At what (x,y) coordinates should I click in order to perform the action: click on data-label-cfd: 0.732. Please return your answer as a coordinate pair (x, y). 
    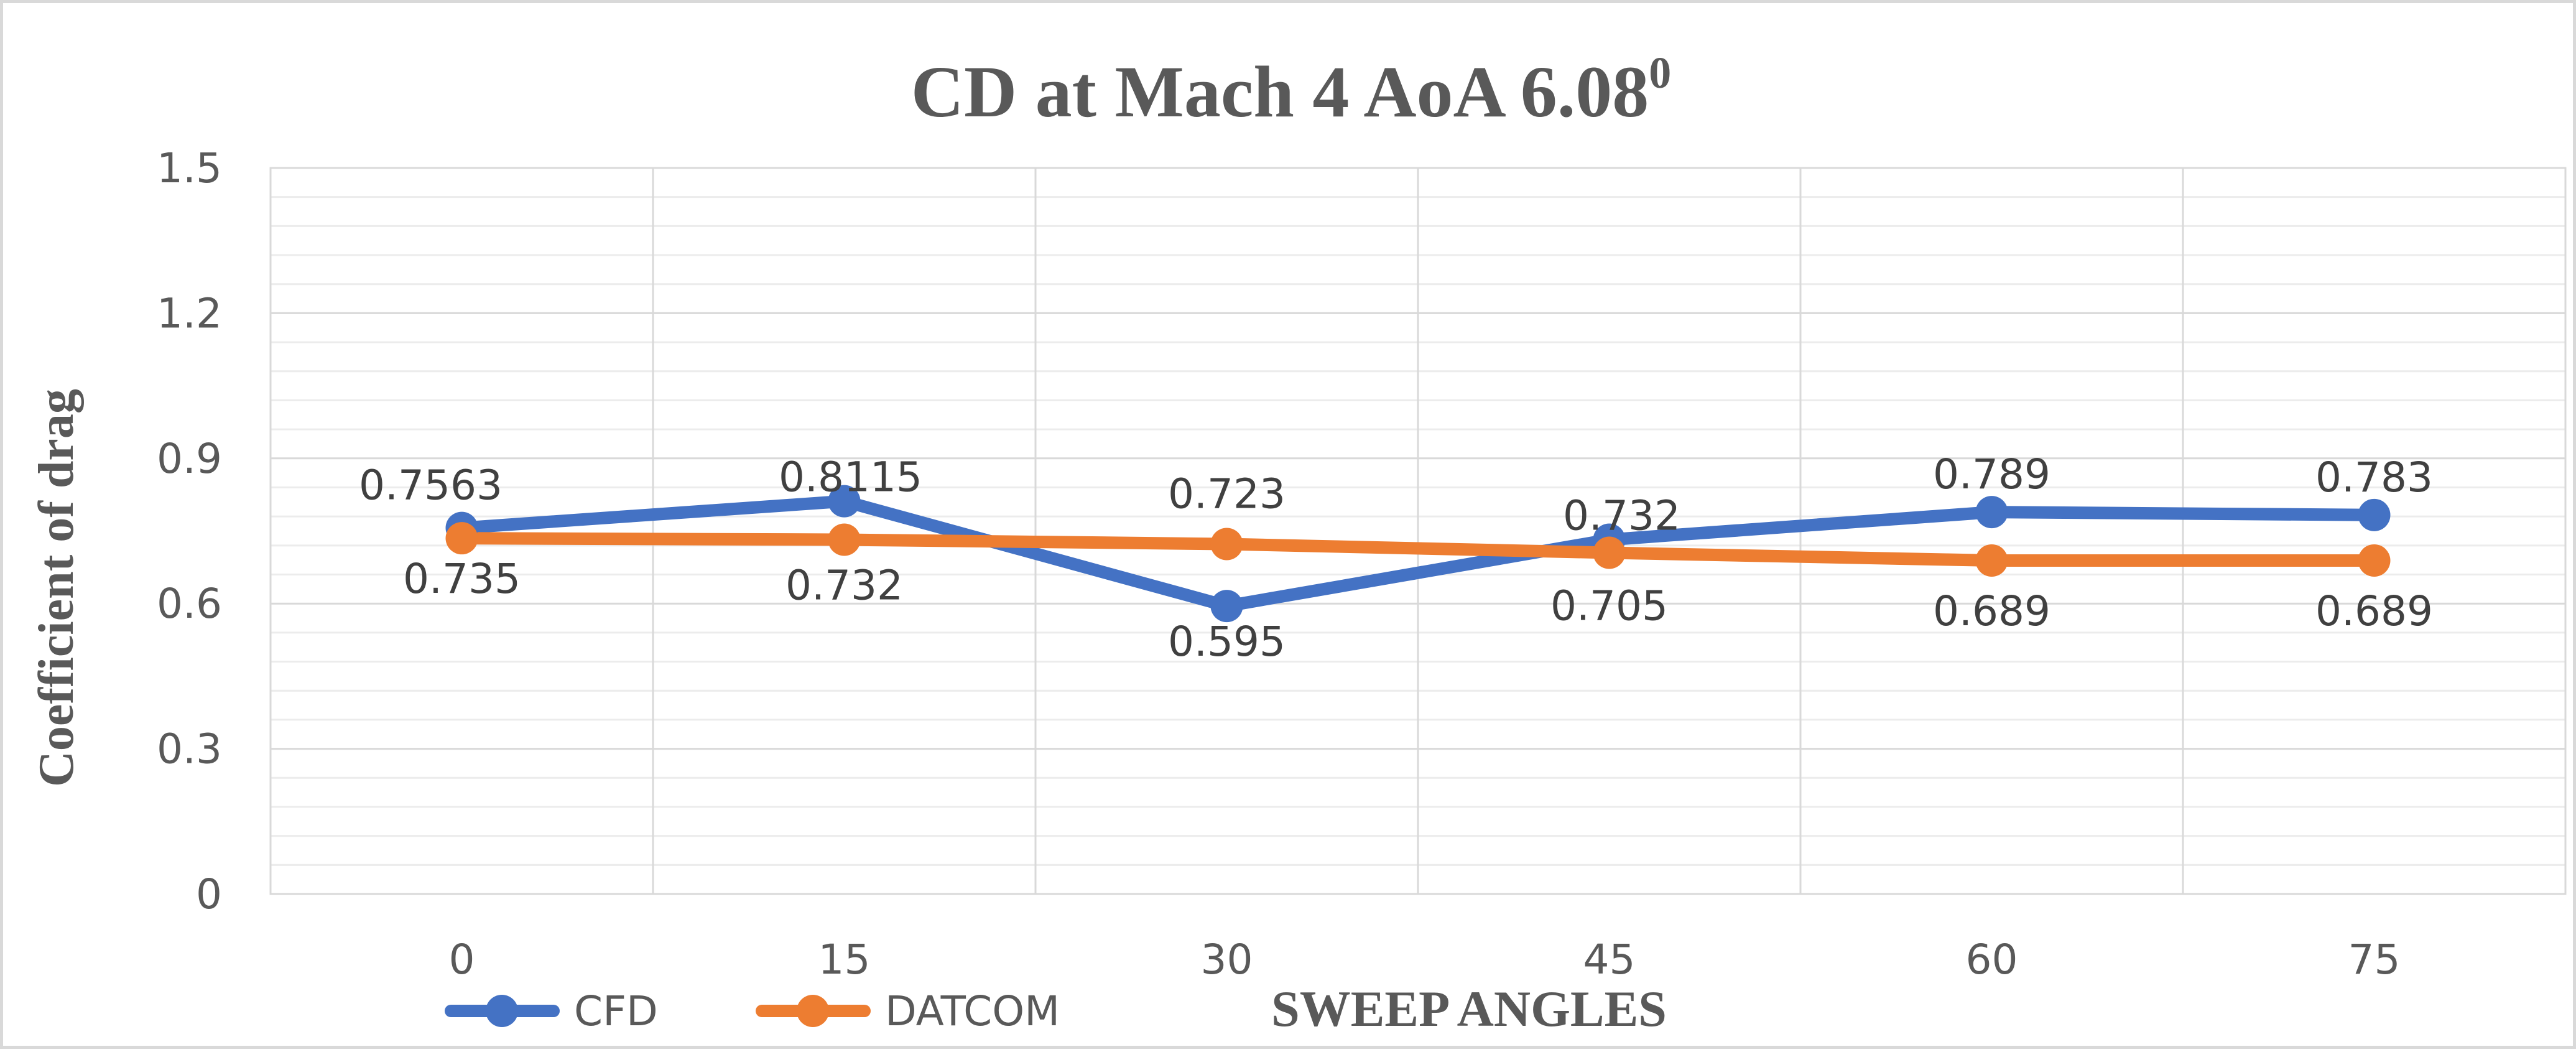
    Looking at the image, I should click on (1622, 516).